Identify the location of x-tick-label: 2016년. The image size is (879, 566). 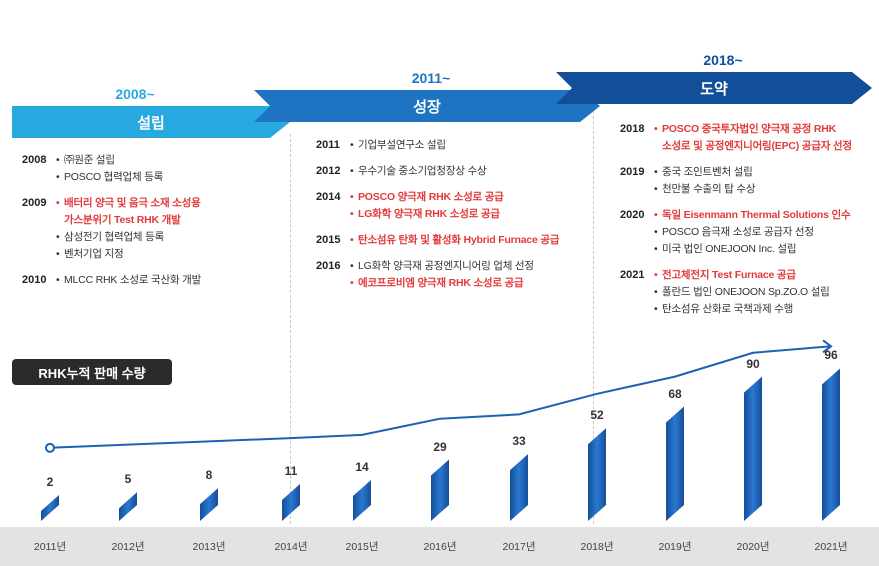
(440, 547).